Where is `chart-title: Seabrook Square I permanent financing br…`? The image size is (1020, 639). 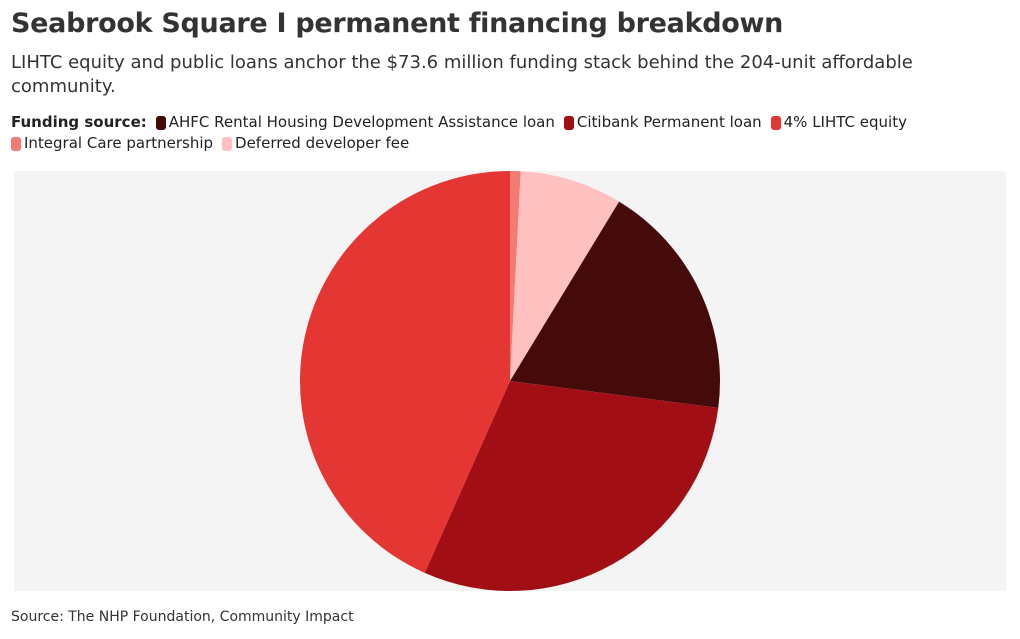
chart-title: Seabrook Square I permanent financing br… is located at coordinates (397, 23).